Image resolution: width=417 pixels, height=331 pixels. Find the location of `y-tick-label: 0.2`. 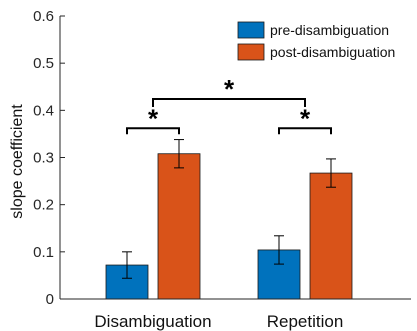

y-tick-label: 0.2 is located at coordinates (43, 205).